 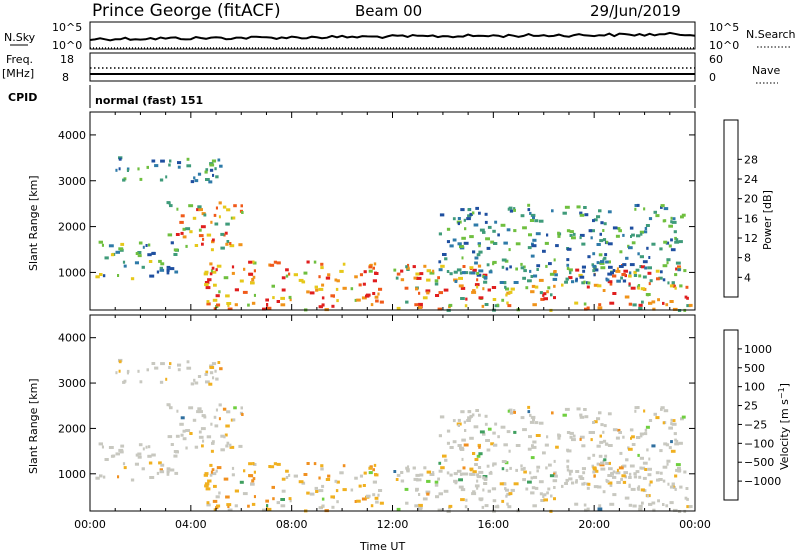 I want to click on velocity-cbar-tick-label-6: −500, so click(x=759, y=462).